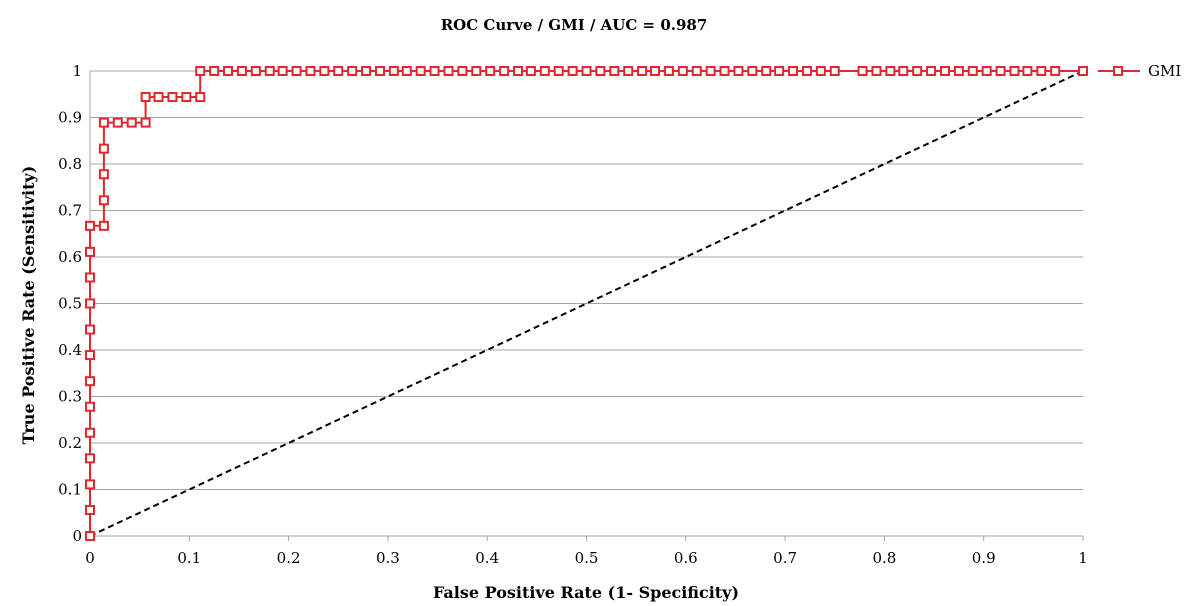  What do you see at coordinates (785, 558) in the screenshot?
I see `x-tick-label: 0.7` at bounding box center [785, 558].